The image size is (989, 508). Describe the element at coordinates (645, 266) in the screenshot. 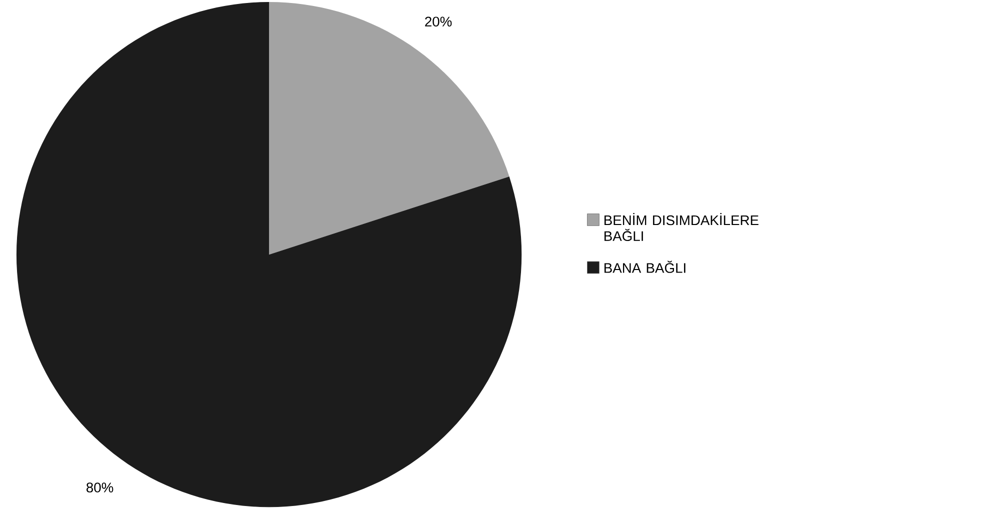

I see `legend-label: BANA BAĞLI` at that location.